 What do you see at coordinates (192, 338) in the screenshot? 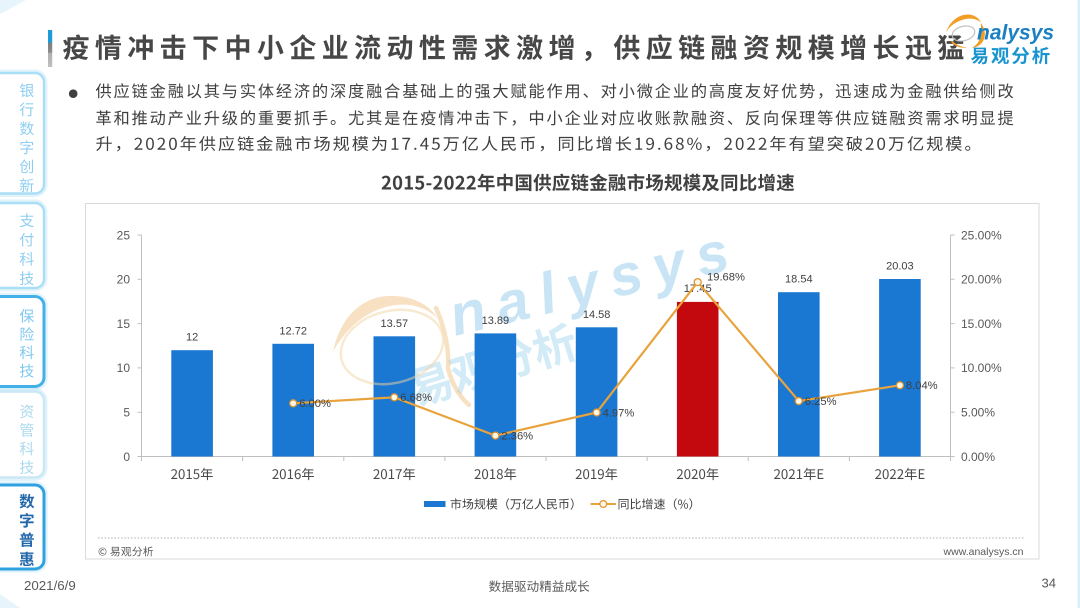
I see `svg-text: 12` at bounding box center [192, 338].